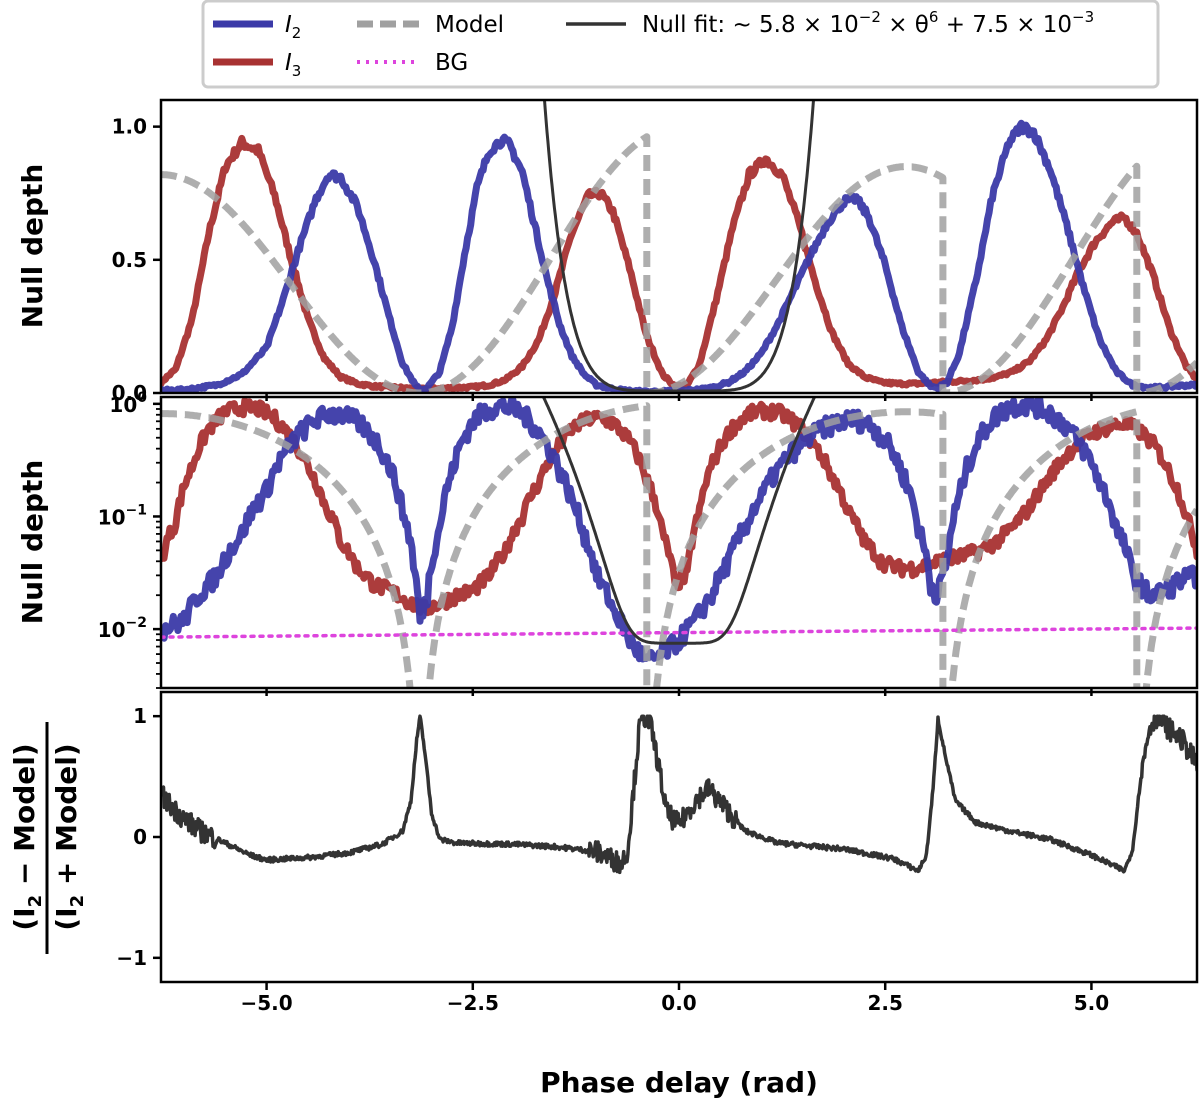 Image resolution: width=1200 pixels, height=1105 pixels. I want to click on legend-entry-i2: I2, so click(257, 27).